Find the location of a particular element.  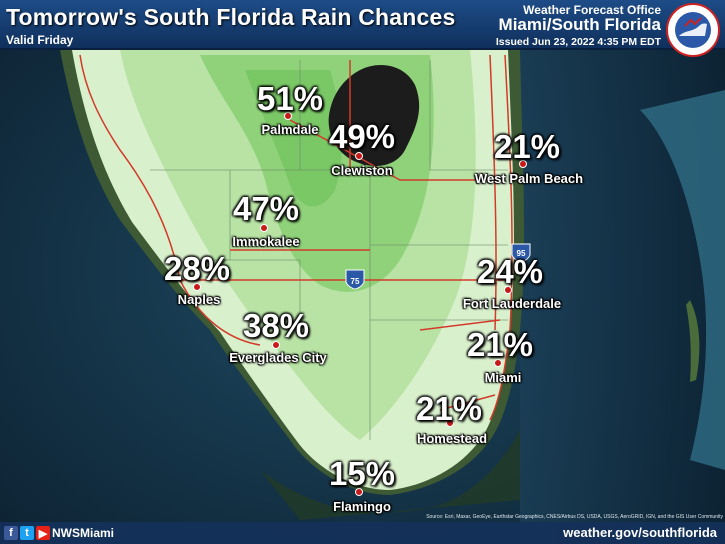

city-dot-fort-lauderdale is located at coordinates (508, 290).